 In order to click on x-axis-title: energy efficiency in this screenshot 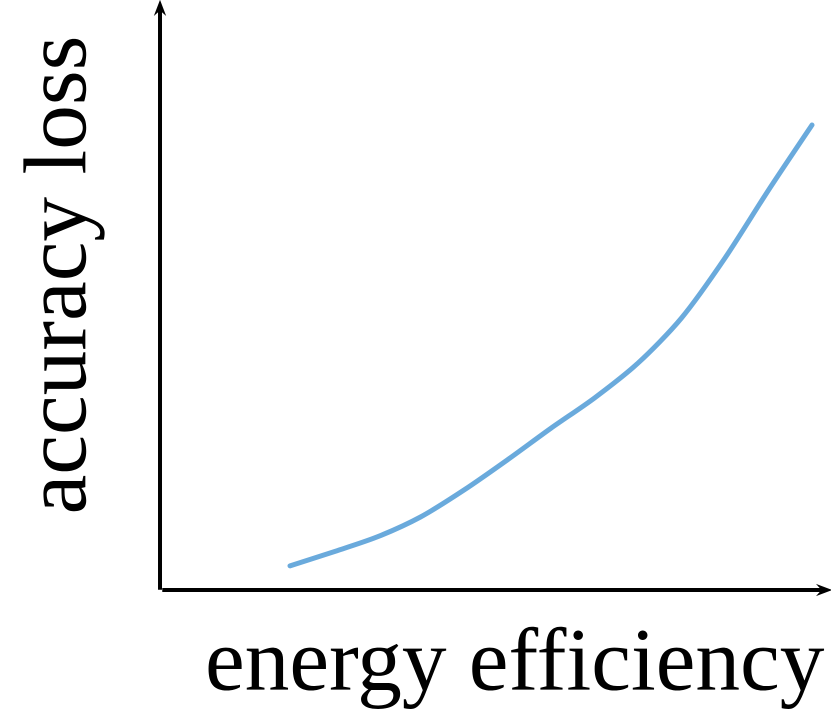, I will do `click(516, 667)`.